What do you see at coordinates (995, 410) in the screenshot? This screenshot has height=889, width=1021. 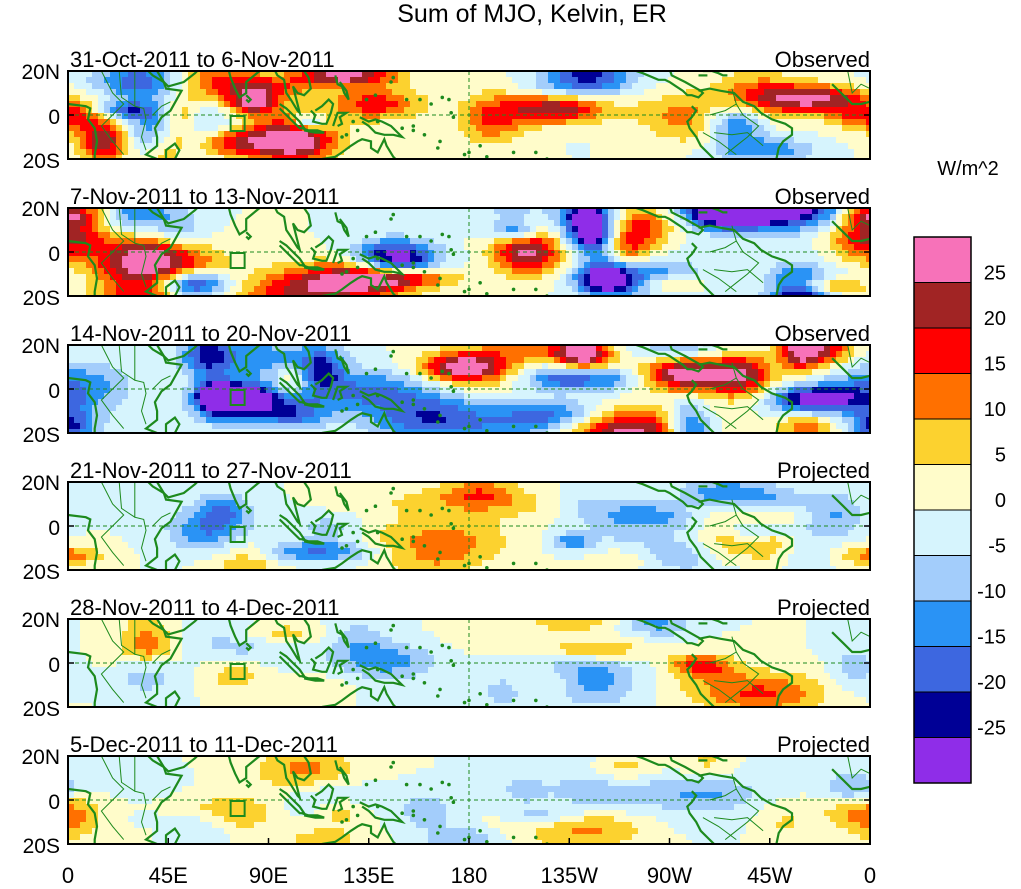 I see `colorbar-label: 10` at bounding box center [995, 410].